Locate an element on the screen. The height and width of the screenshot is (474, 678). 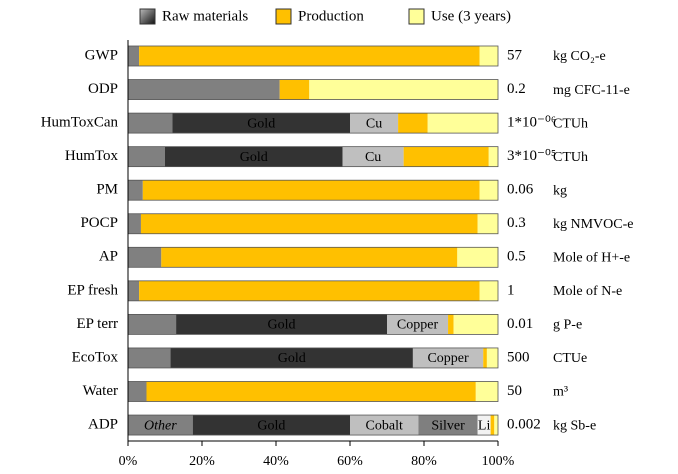
unit-label: m³ is located at coordinates (560, 392).